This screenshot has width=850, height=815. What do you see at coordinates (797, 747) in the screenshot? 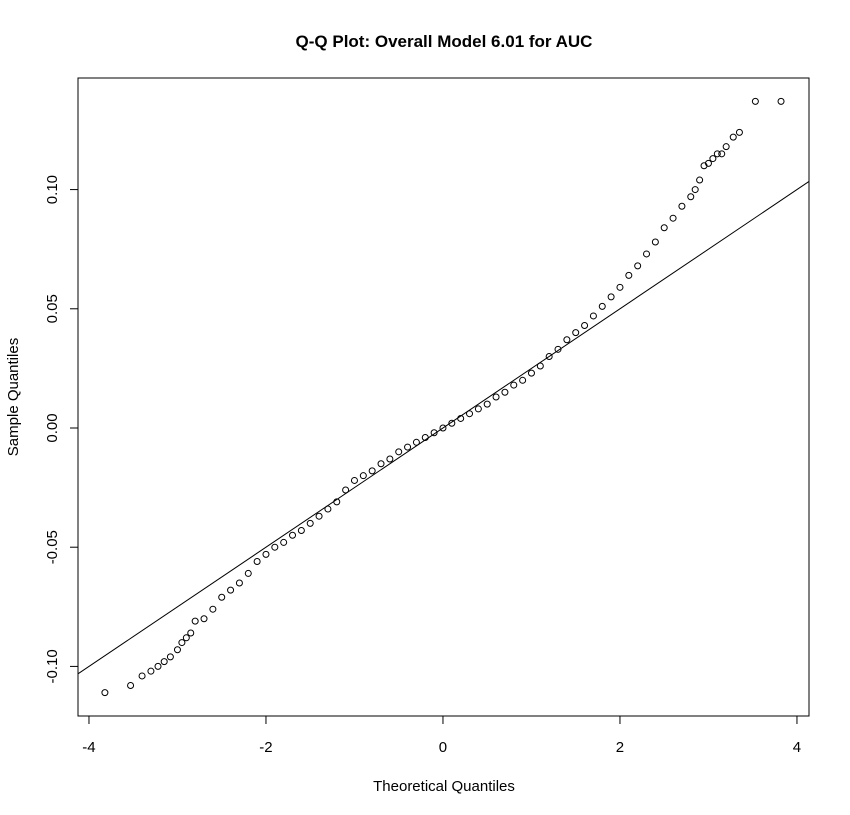
I see `x-tick-label: 4` at bounding box center [797, 747].